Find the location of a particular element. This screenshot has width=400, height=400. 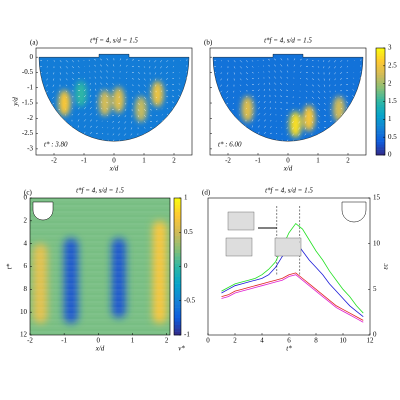

x-axis-label: x/d is located at coordinates (288, 169).